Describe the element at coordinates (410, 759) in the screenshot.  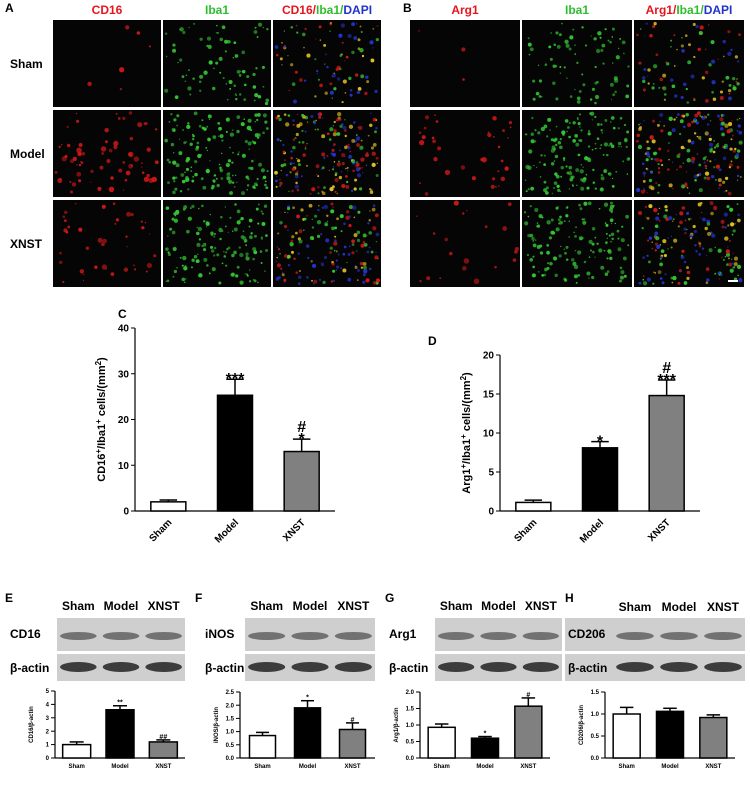
I see `y-tick-label: 0.0` at that location.